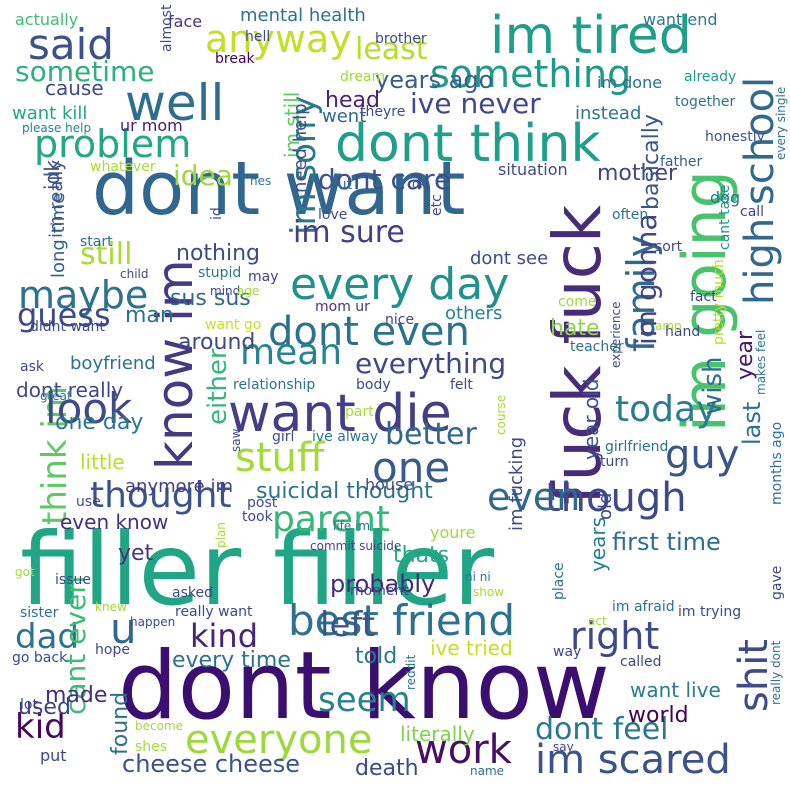 The width and height of the screenshot is (790, 790). Describe the element at coordinates (487, 771) in the screenshot. I see `word-name: name` at that location.